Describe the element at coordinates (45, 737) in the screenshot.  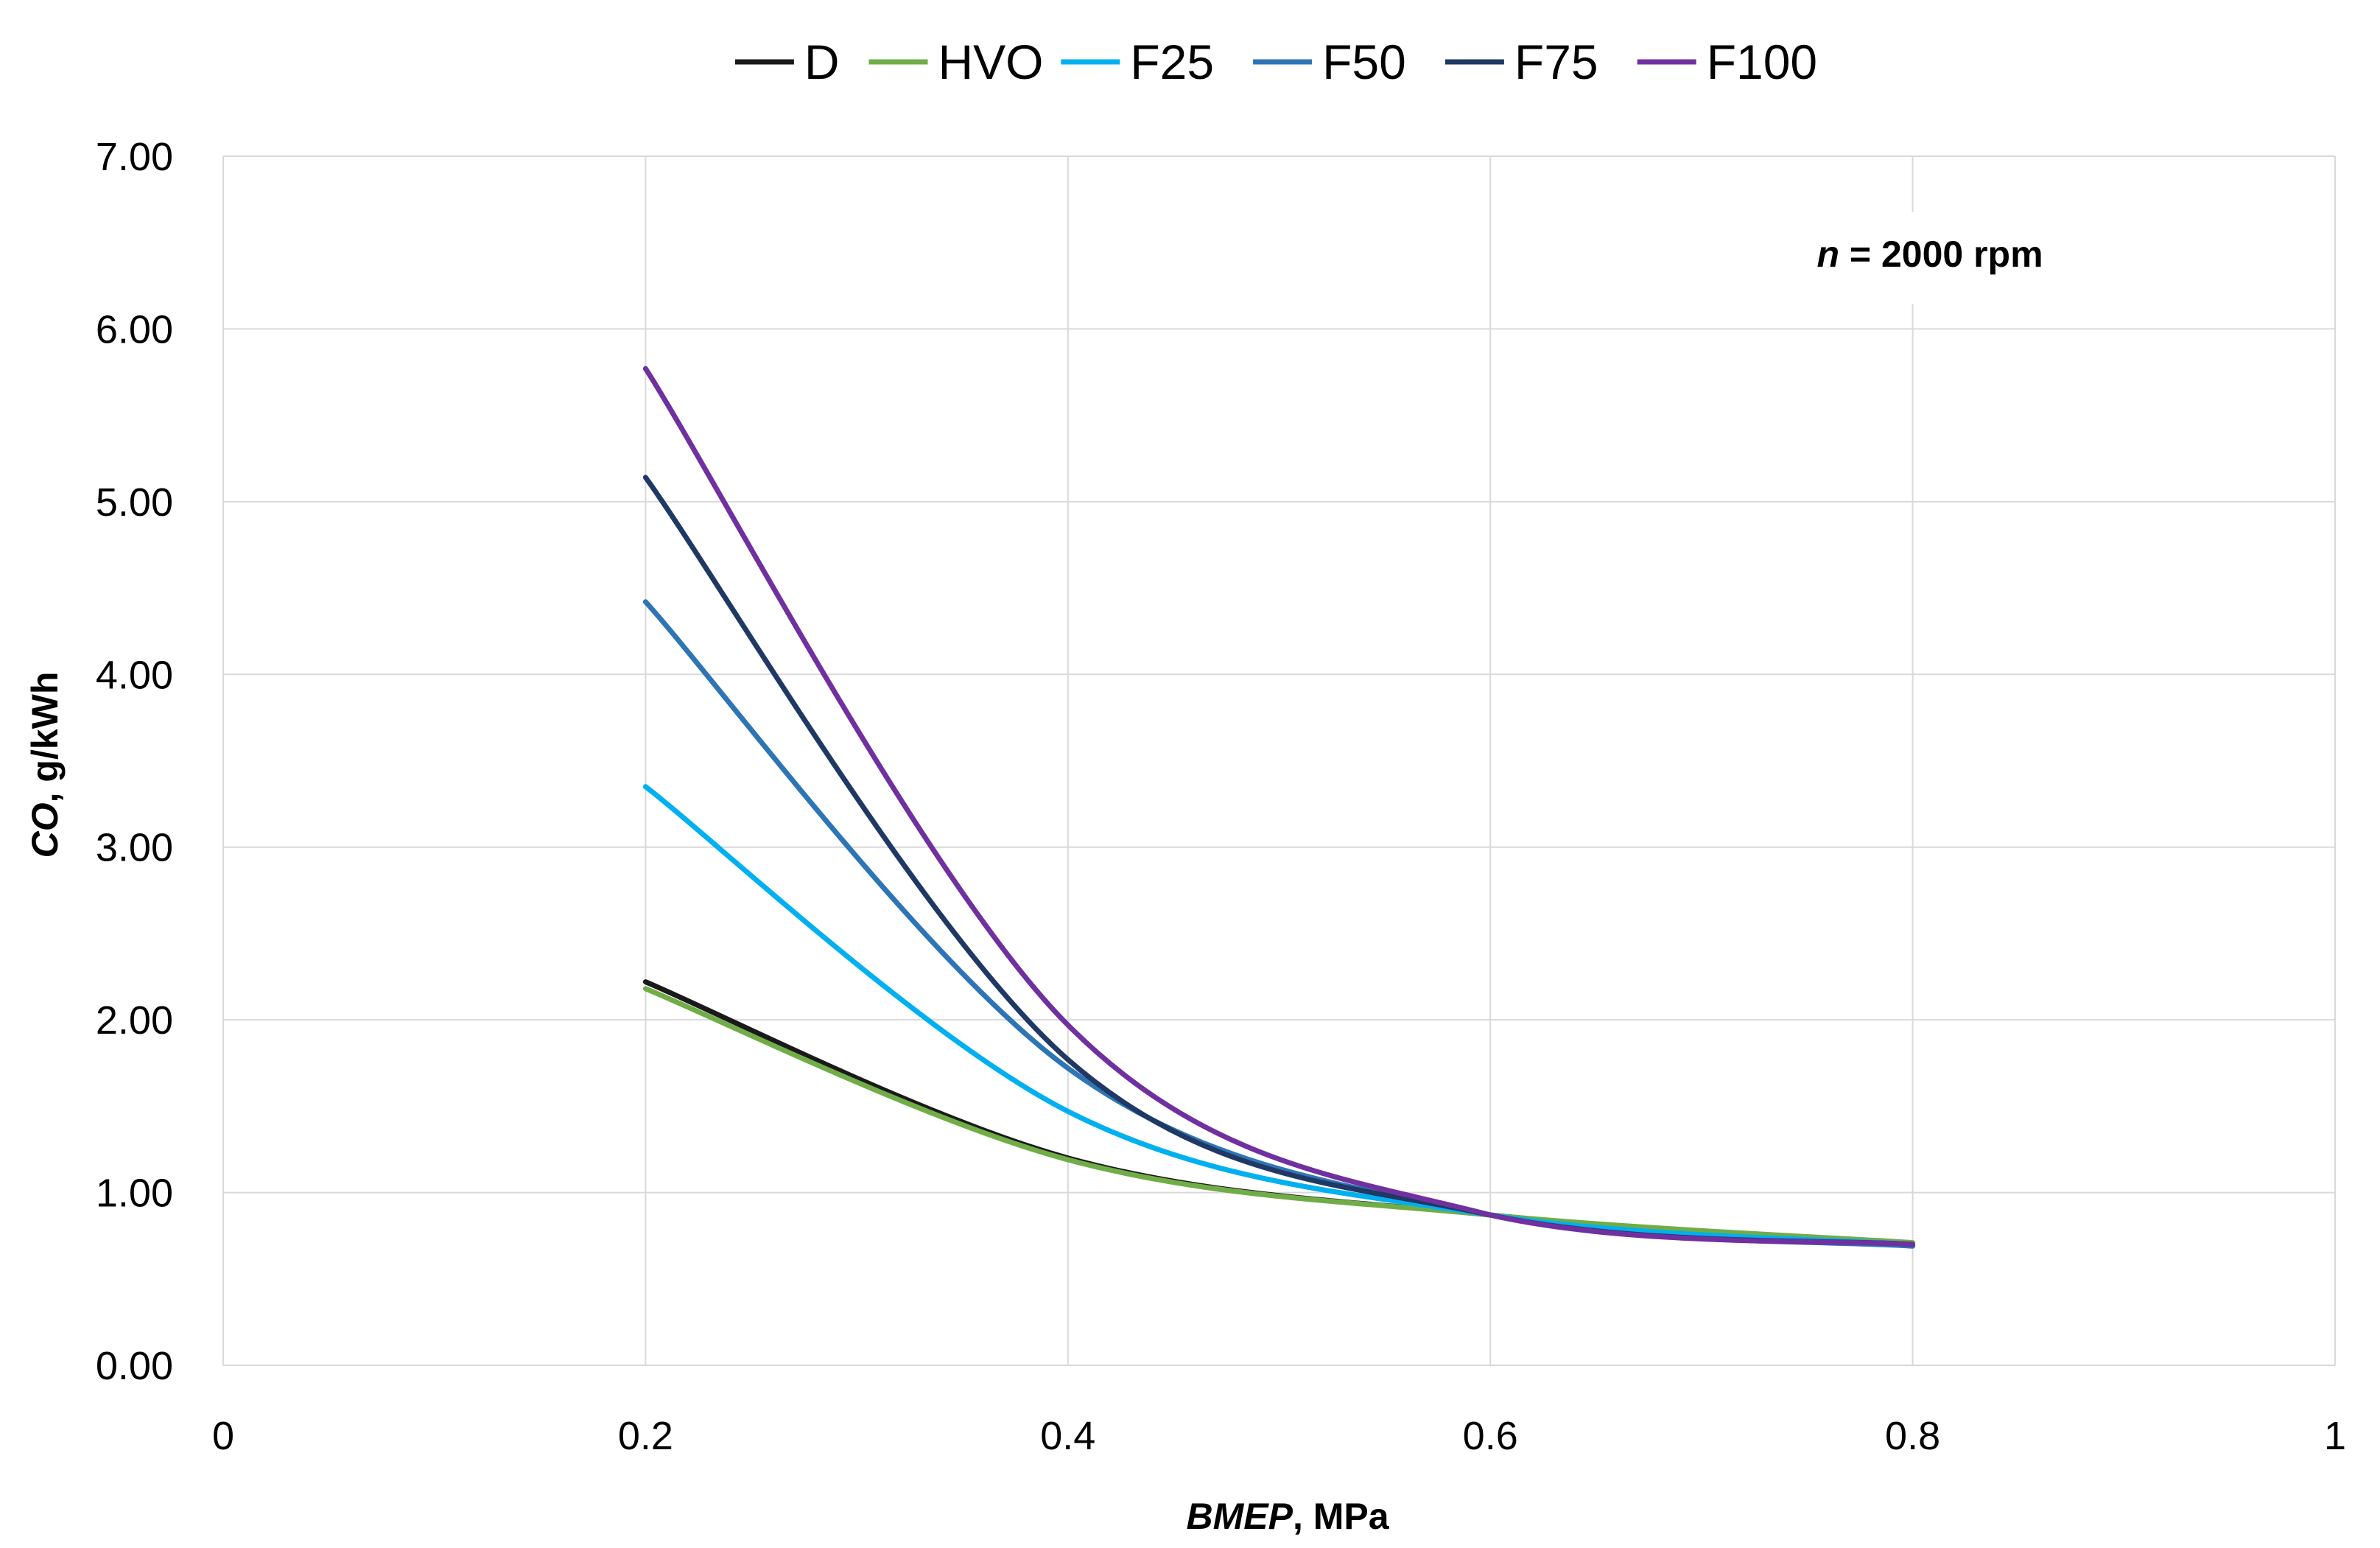
I see `y-axis-title-unit: , g/kWh` at that location.